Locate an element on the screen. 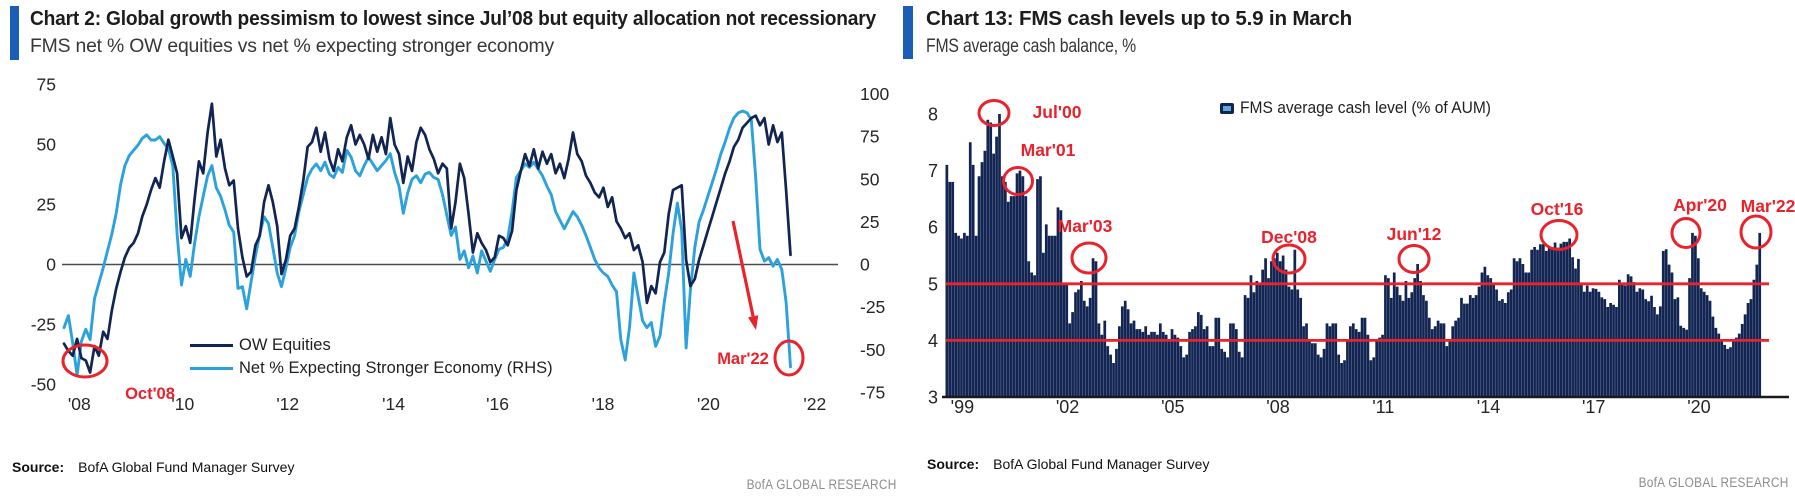 This screenshot has width=1795, height=497. right-source-label: Source: is located at coordinates (953, 464).